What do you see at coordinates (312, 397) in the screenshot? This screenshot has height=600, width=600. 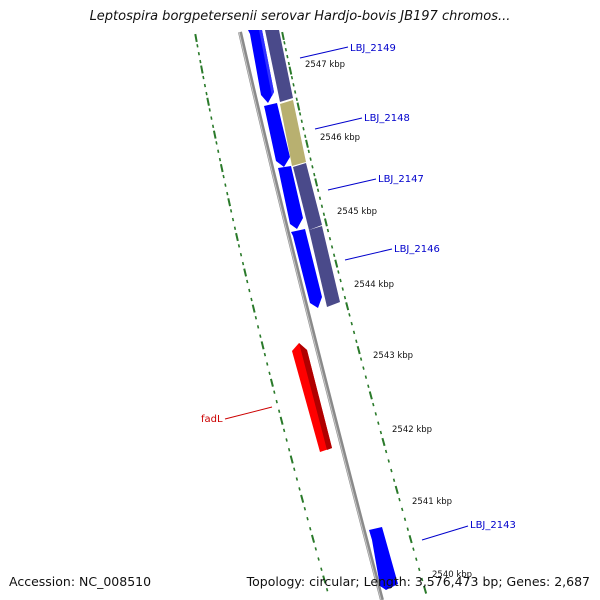 I see `gene-fadL-reverse` at bounding box center [312, 397].